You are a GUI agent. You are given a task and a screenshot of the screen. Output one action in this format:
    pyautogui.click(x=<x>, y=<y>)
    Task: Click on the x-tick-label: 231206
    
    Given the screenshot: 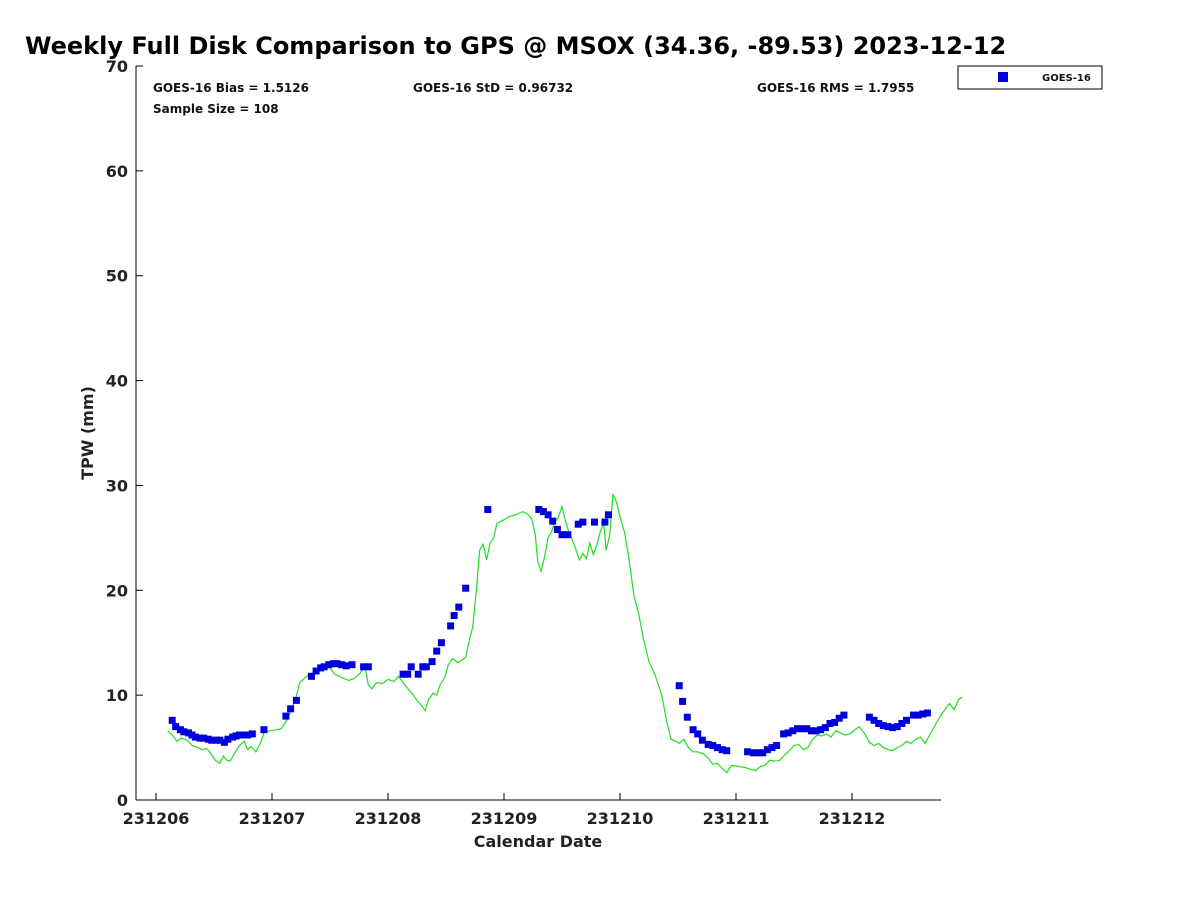 What is the action you would take?
    pyautogui.click(x=156, y=818)
    